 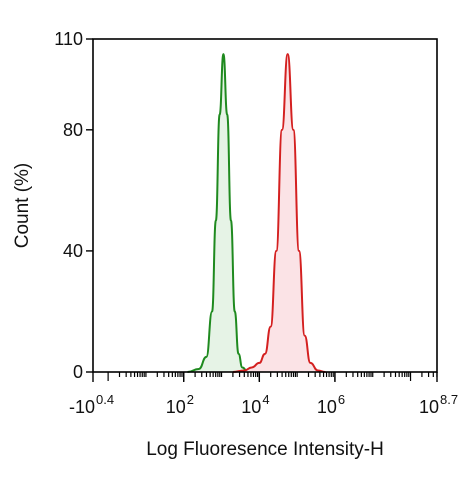 What do you see at coordinates (449, 399) in the screenshot?
I see `x-tick-exponent: 8.7` at bounding box center [449, 399].